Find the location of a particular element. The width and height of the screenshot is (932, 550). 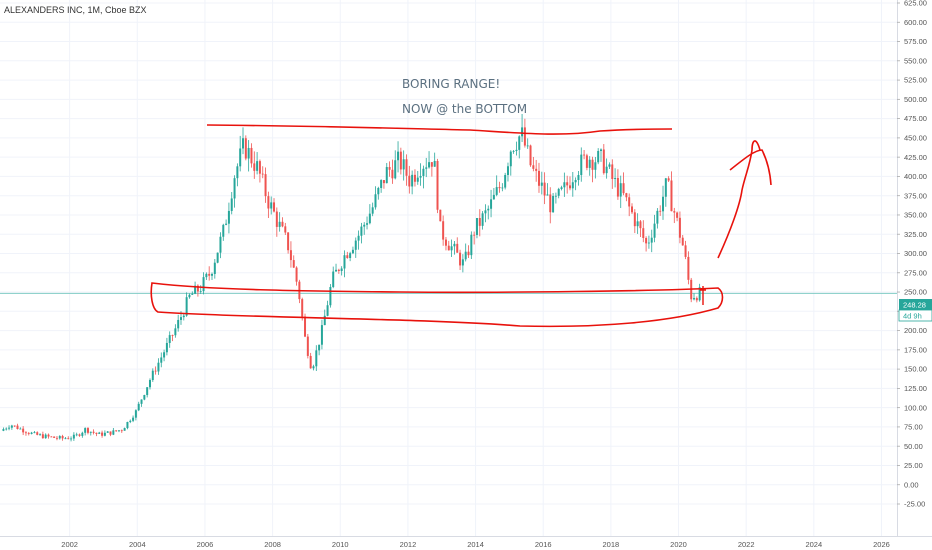

price-tick-label: 625.00 is located at coordinates (915, 4).